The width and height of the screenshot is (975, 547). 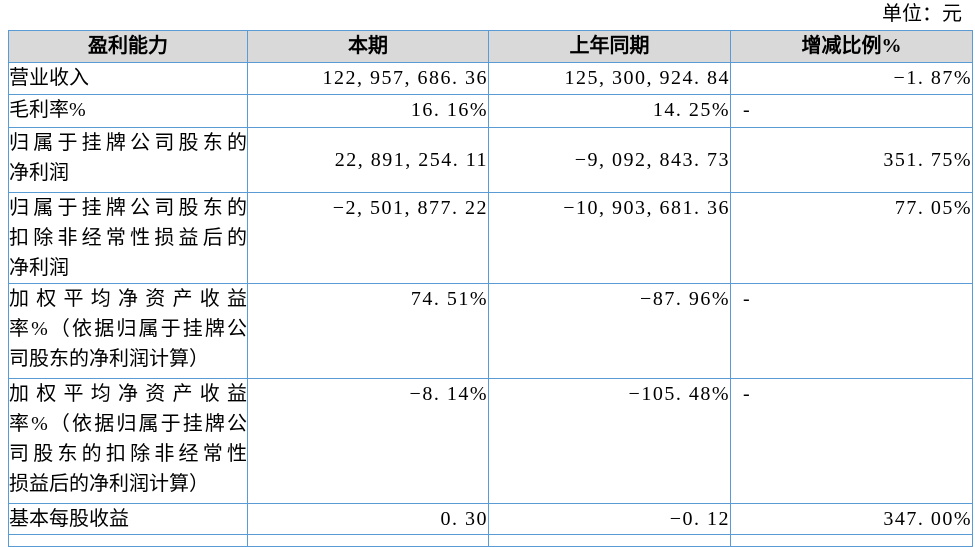 I want to click on prior-period-cell: 125, 300, 924. 84, so click(x=609, y=78).